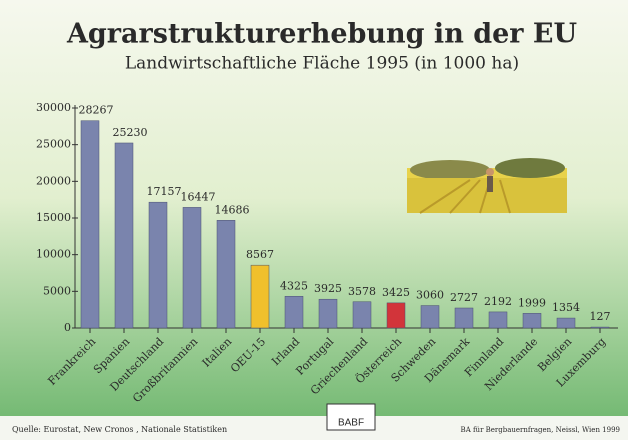  What do you see at coordinates (487, 186) in the screenshot?
I see `illustration` at bounding box center [487, 186].